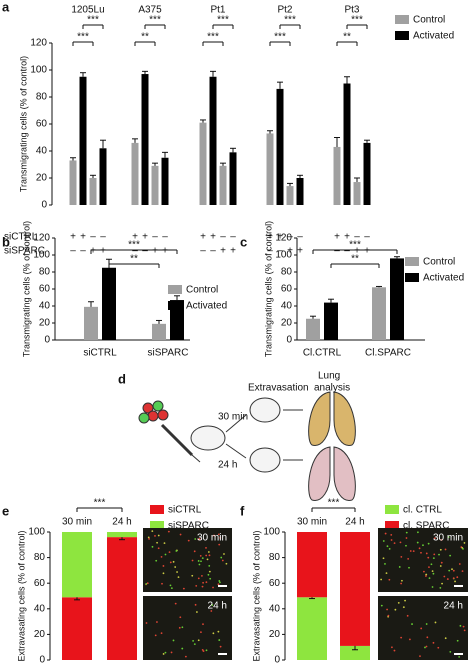 The height and width of the screenshot is (668, 474). Describe the element at coordinates (87, 10) in the screenshot. I see `group-label: 1205Lu` at that location.